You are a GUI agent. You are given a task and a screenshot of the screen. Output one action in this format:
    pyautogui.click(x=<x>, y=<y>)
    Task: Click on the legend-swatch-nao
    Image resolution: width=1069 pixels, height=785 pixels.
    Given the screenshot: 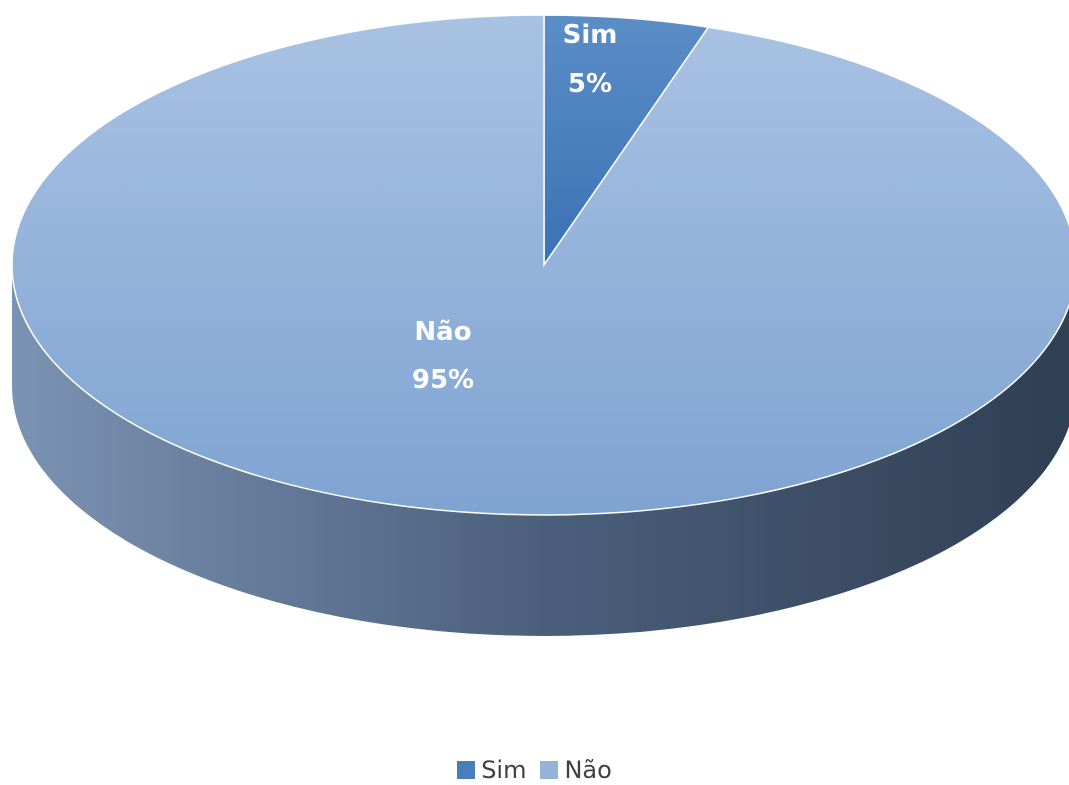 What is the action you would take?
    pyautogui.click(x=549, y=770)
    